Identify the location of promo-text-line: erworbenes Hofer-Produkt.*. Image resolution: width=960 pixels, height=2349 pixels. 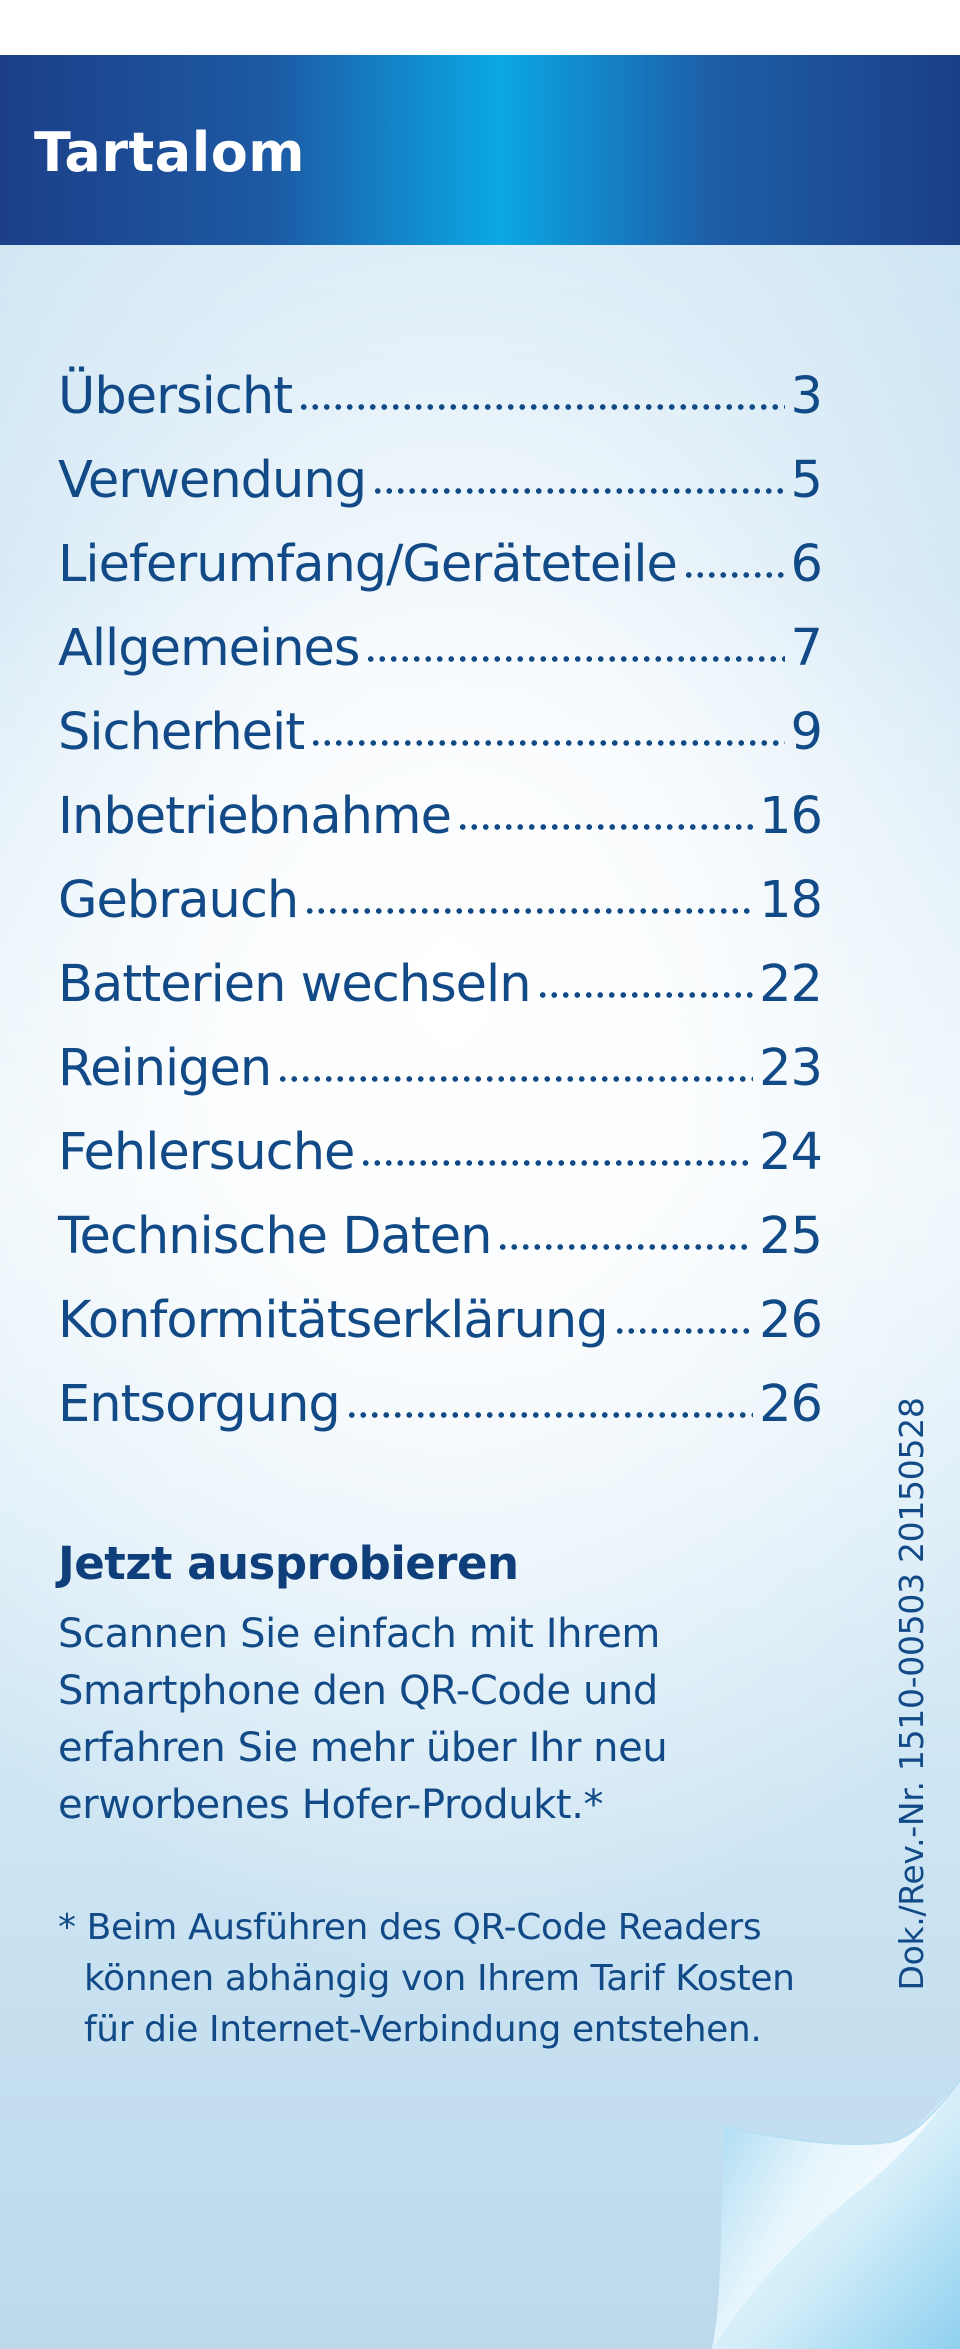
(331, 1805).